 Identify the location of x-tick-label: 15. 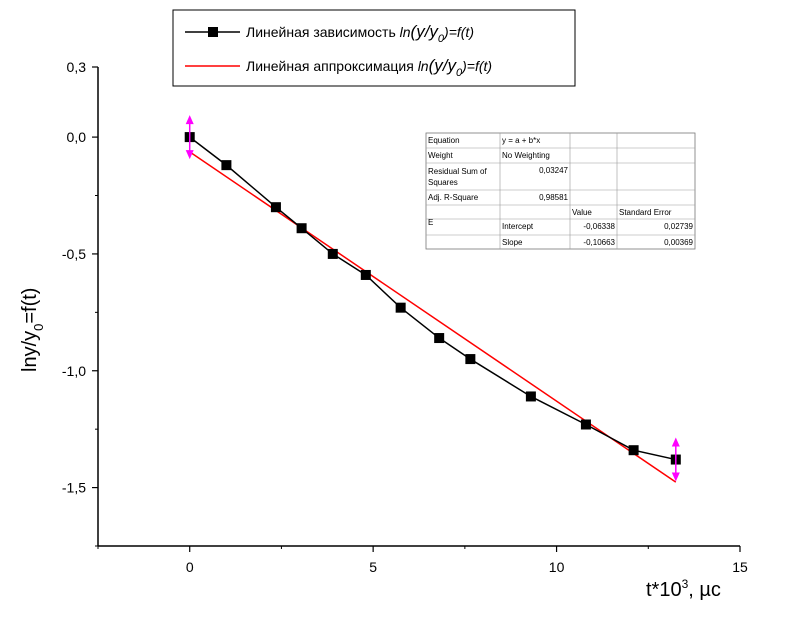
(740, 567).